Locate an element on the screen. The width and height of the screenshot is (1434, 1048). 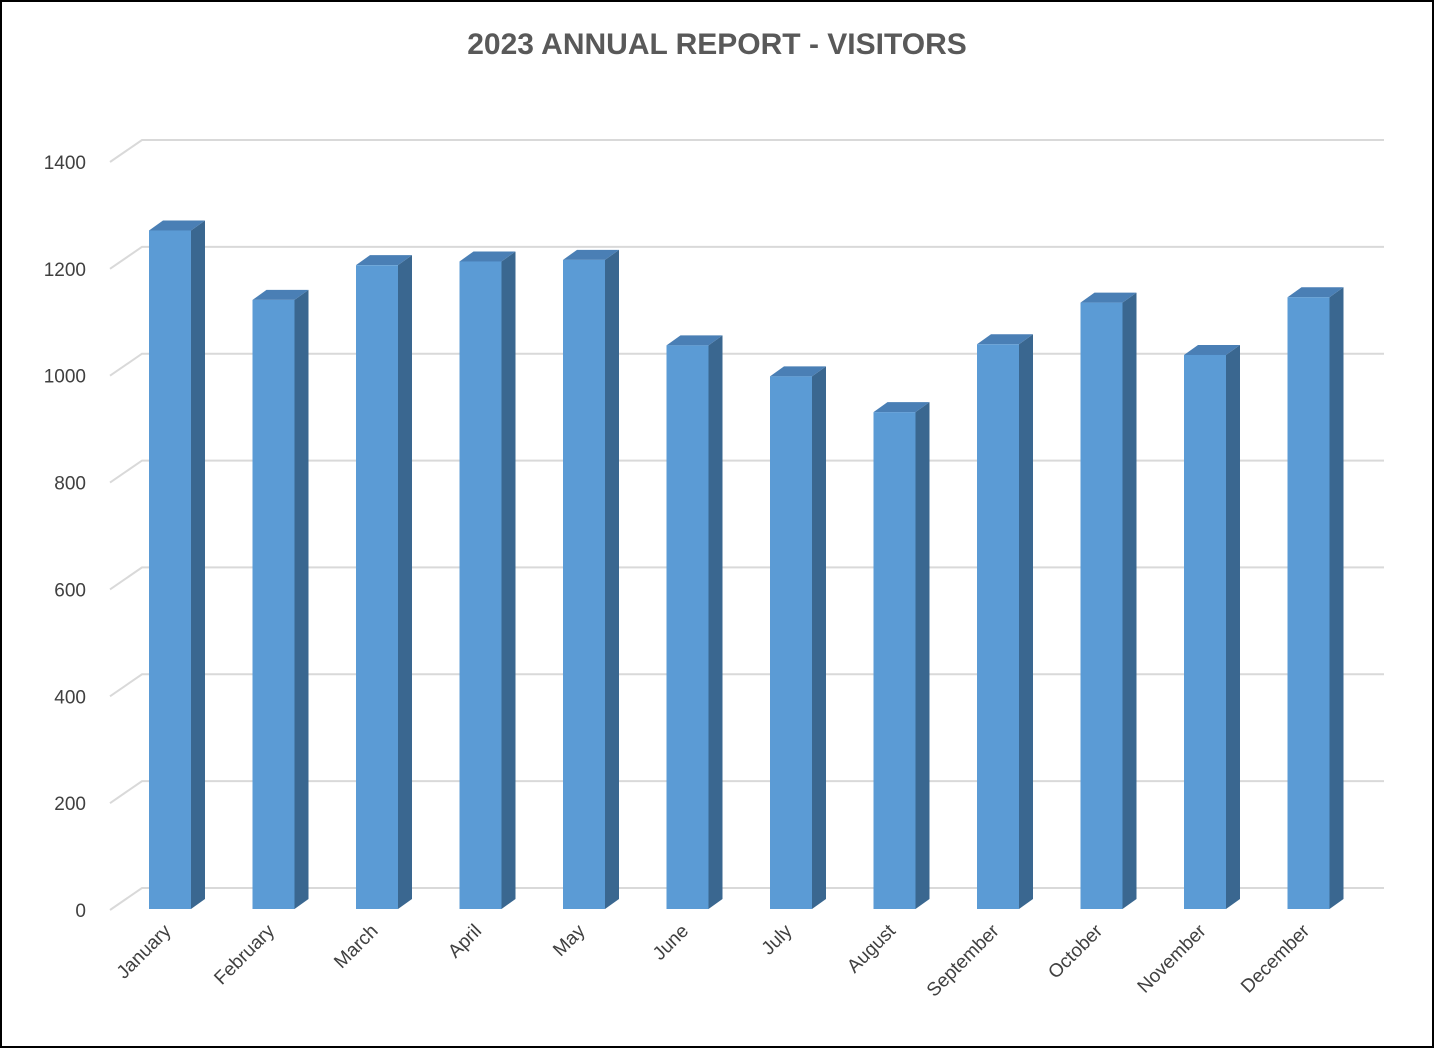
bar-june is located at coordinates (694, 622).